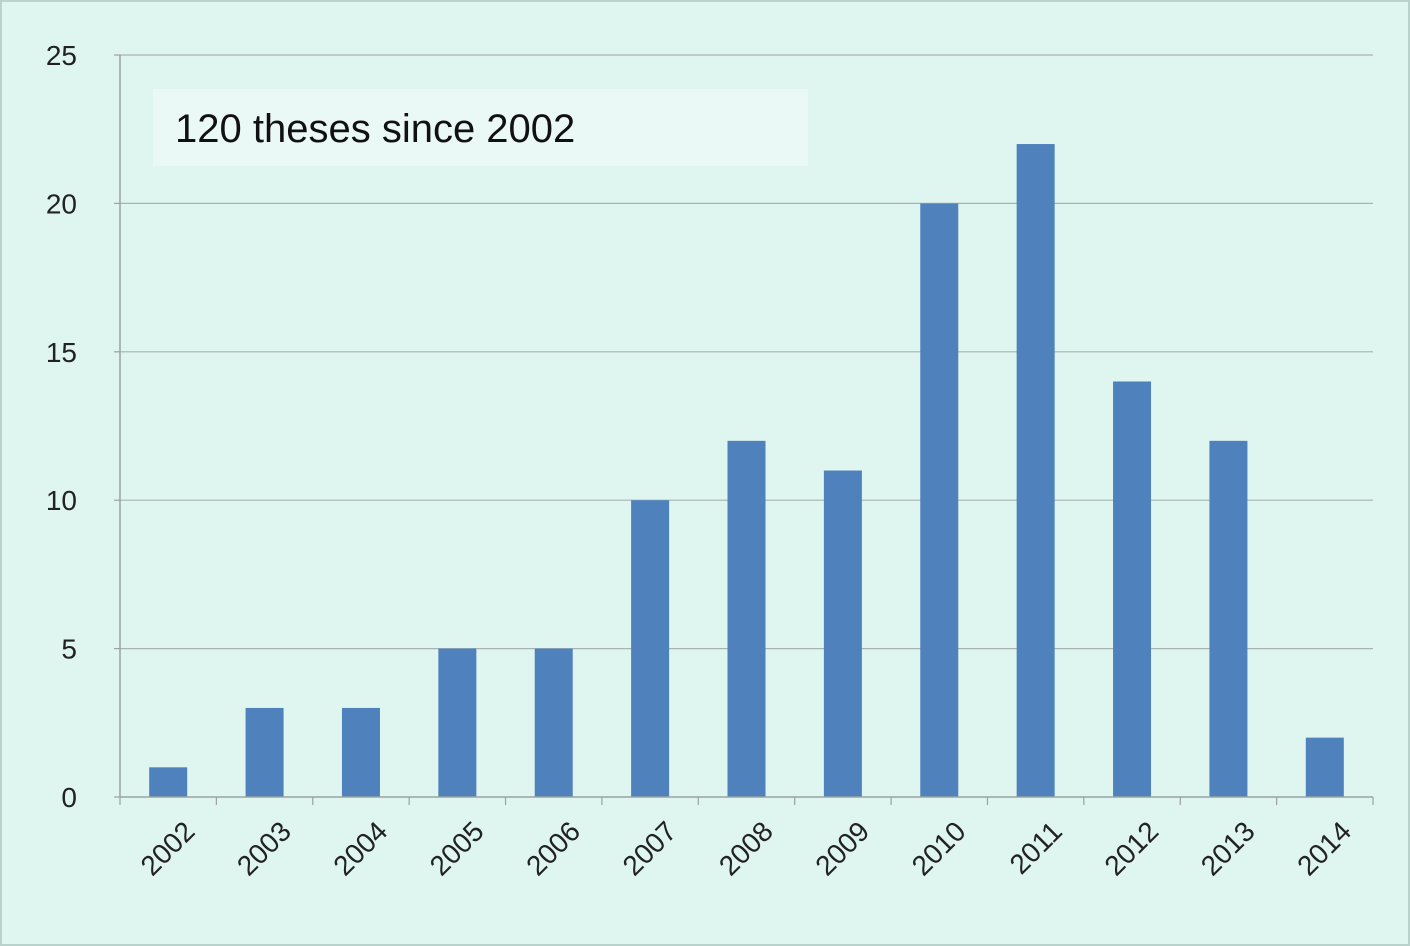  I want to click on x-tick-label: 2009, so click(842, 848).